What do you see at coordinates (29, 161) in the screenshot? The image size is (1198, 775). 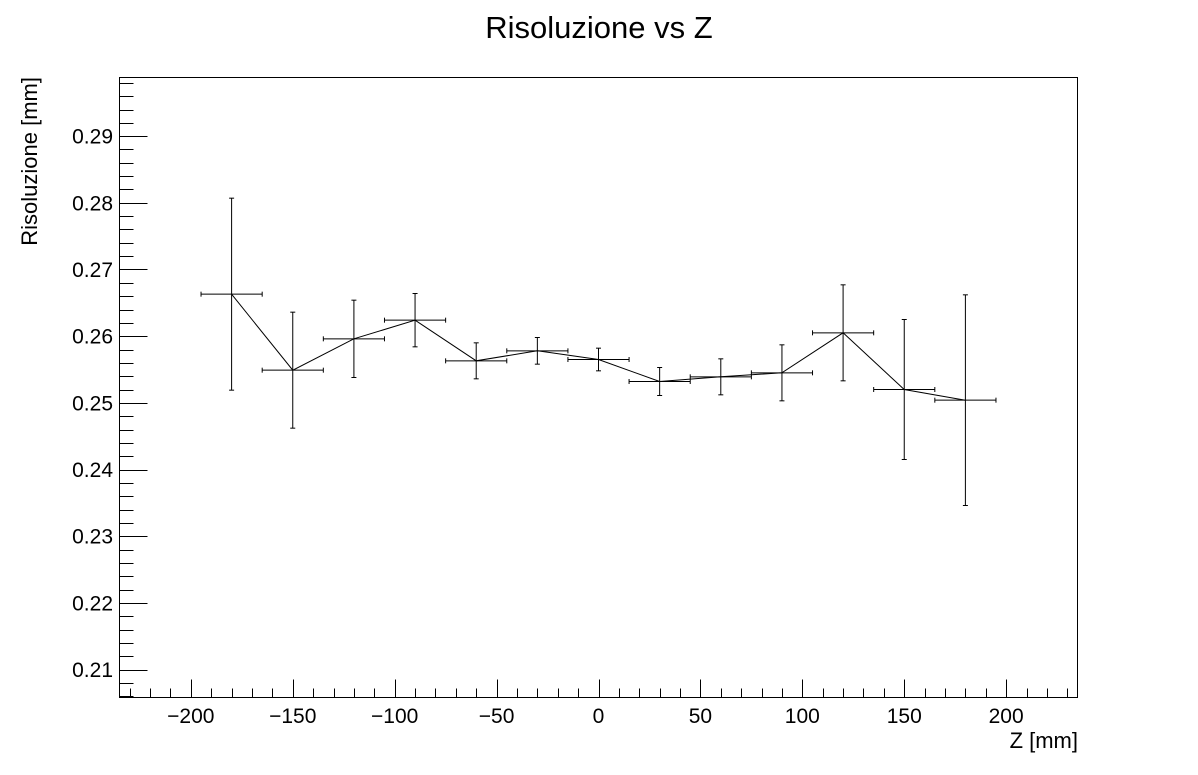 I see `y-axis-label: Risoluzione [mm]` at bounding box center [29, 161].